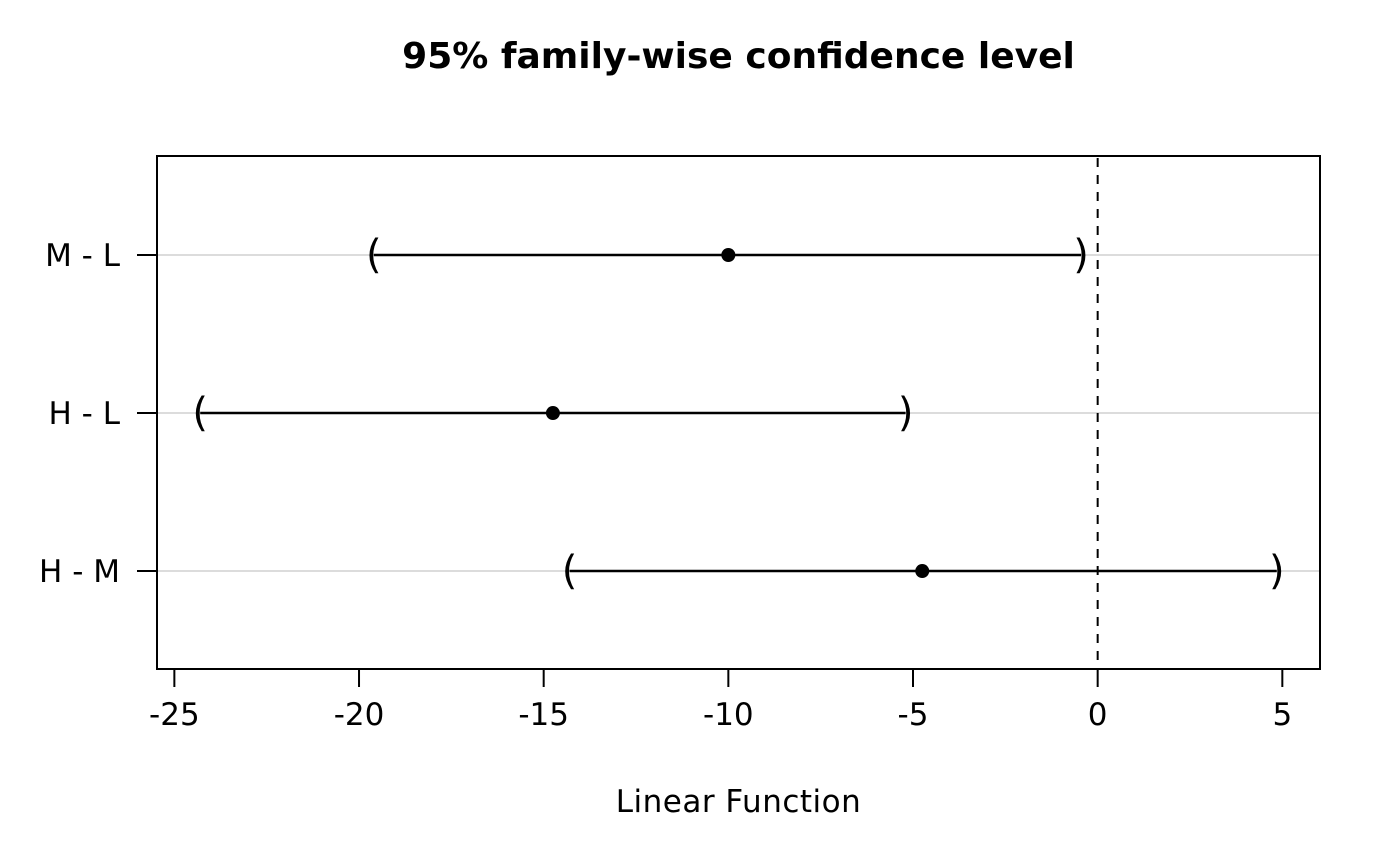 The height and width of the screenshot is (866, 1400). I want to click on x-tick-label: -10, so click(728, 715).